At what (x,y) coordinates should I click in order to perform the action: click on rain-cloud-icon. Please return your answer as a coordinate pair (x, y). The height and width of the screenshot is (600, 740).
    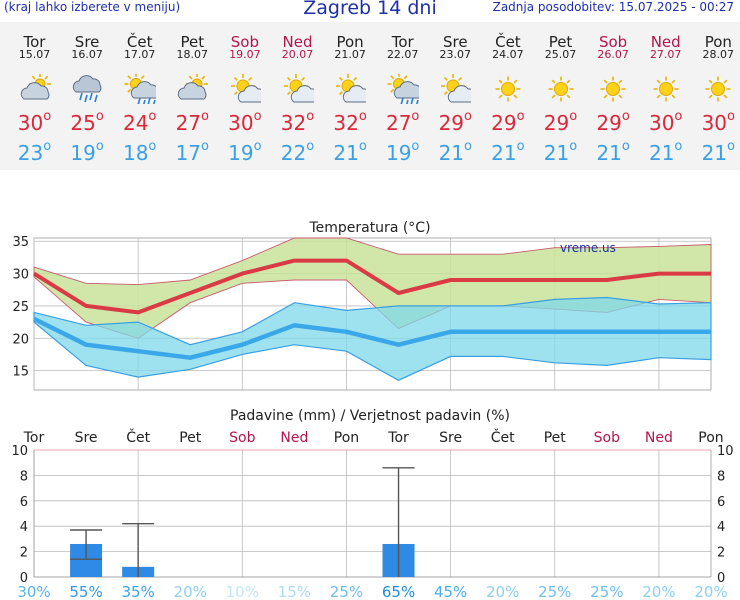
    Looking at the image, I should click on (87, 89).